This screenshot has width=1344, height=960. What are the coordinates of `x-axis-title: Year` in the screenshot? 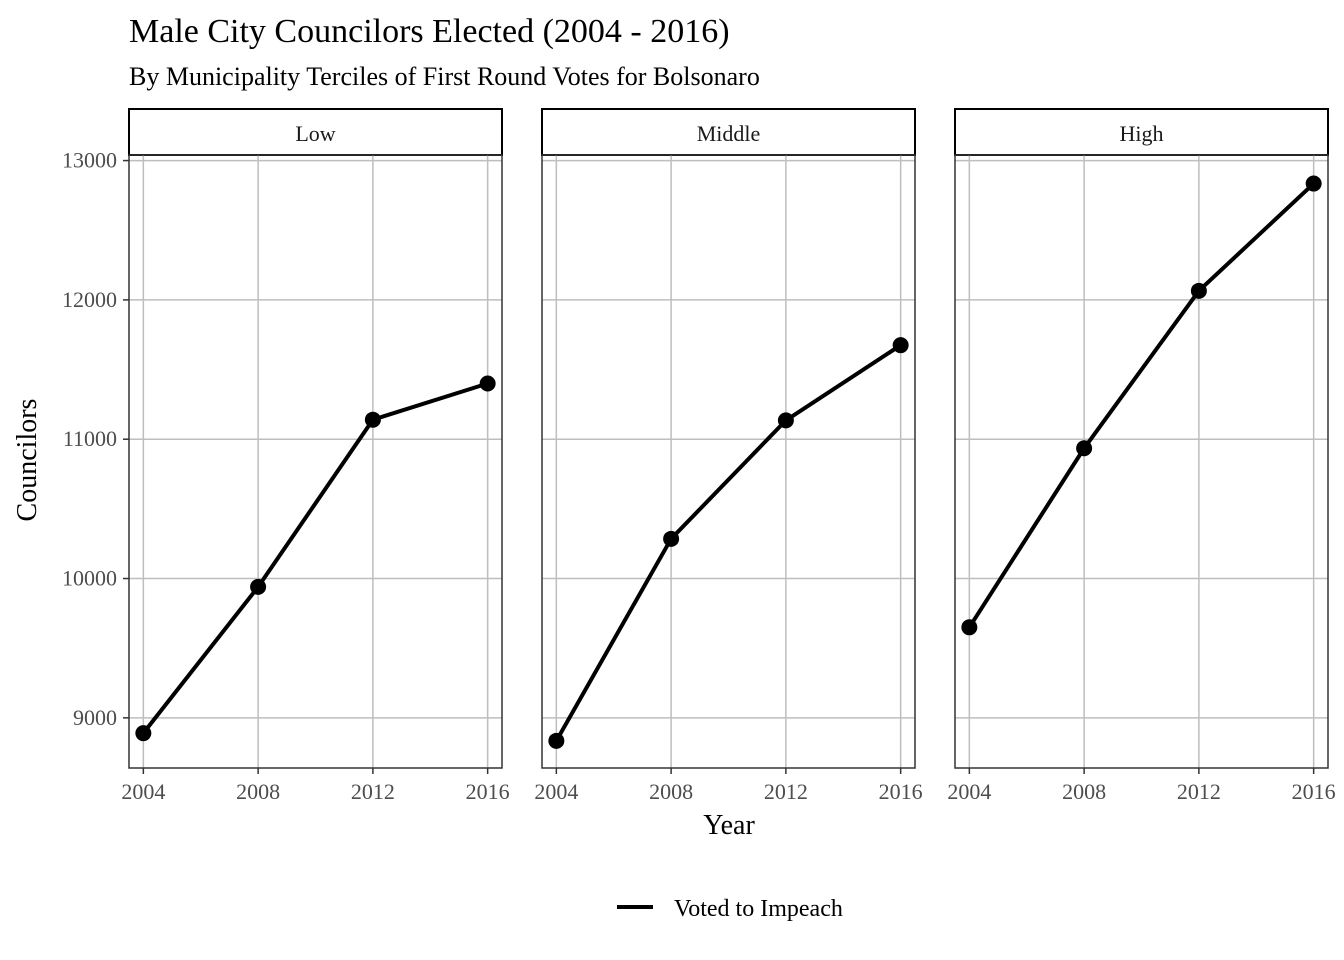 It's located at (729, 825).